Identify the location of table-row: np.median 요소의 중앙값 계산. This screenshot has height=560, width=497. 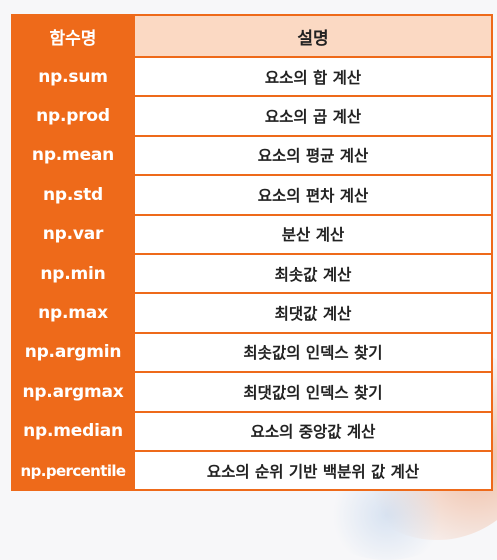
(252, 431).